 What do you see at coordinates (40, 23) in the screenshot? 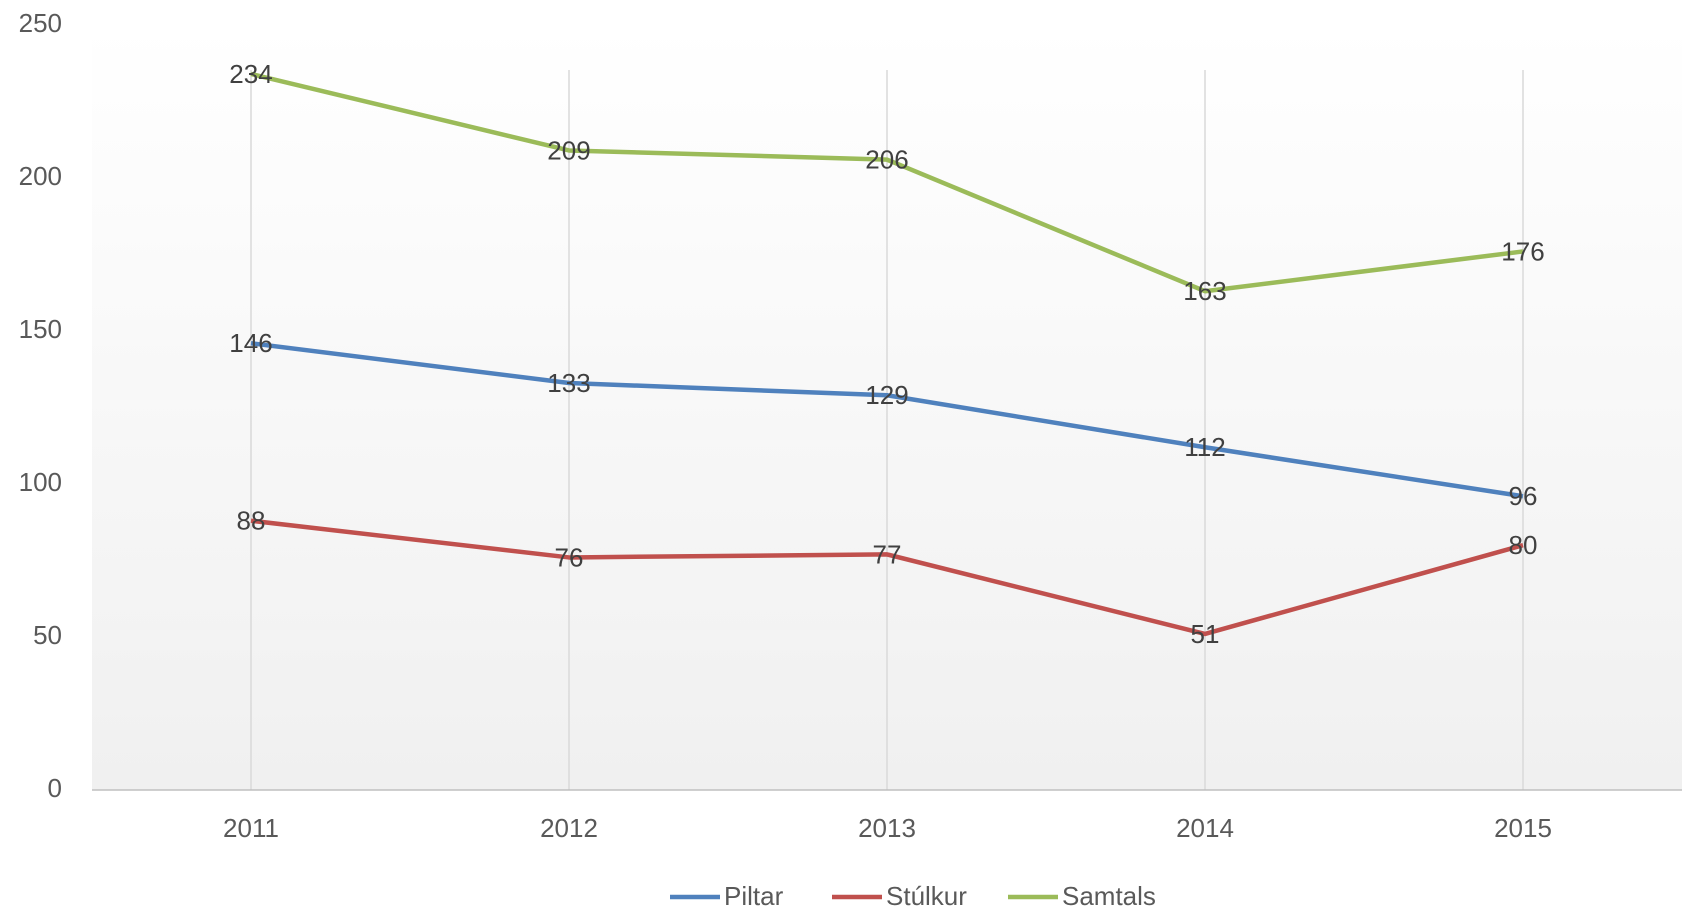
I see `y-tick-label: 250` at bounding box center [40, 23].